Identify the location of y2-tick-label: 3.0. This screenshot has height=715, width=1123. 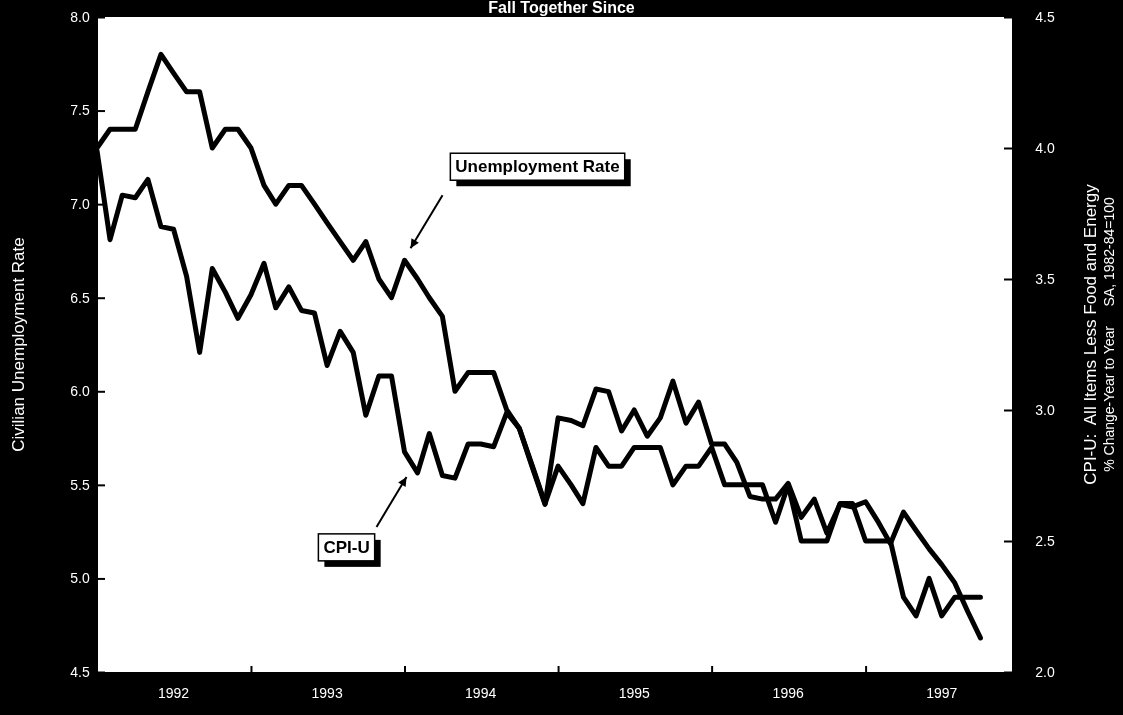
(1045, 409).